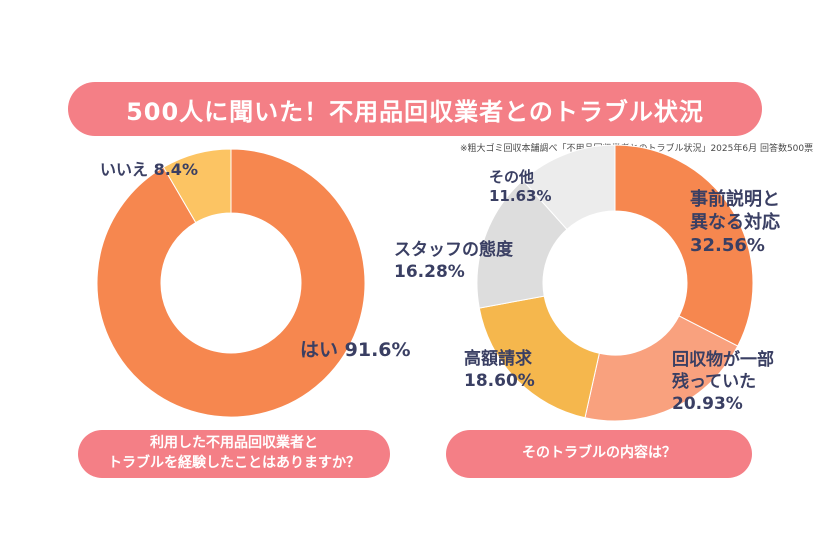 Image resolution: width=828 pixels, height=552 pixels. I want to click on right-label-leftover-line1: 回収物が一部, so click(723, 360).